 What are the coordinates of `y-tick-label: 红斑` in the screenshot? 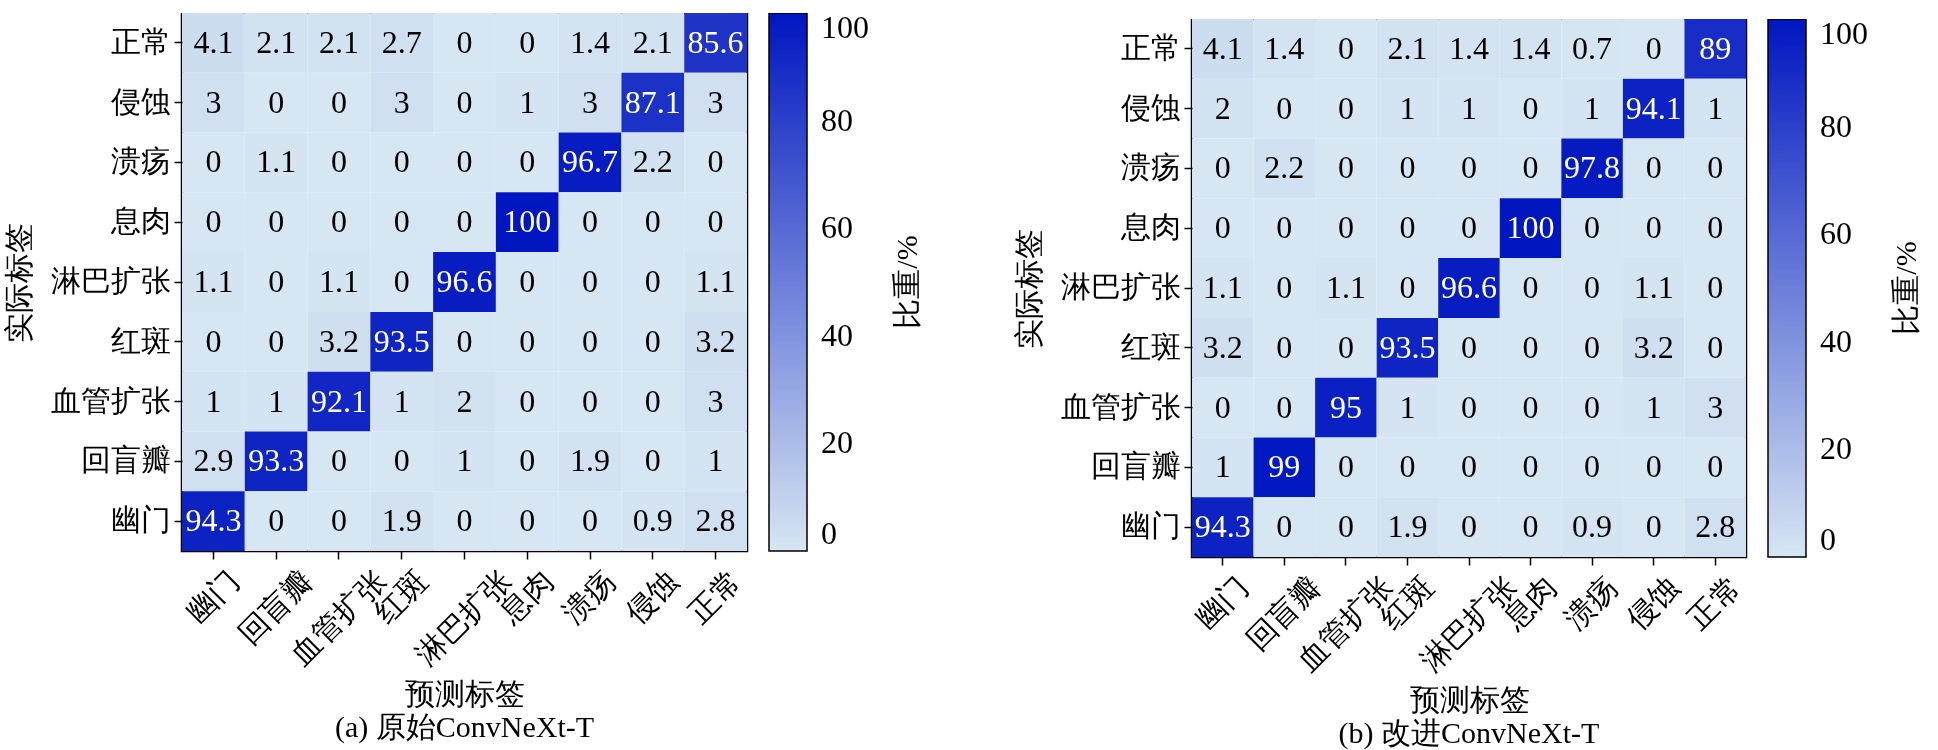 It's located at (1150, 346).